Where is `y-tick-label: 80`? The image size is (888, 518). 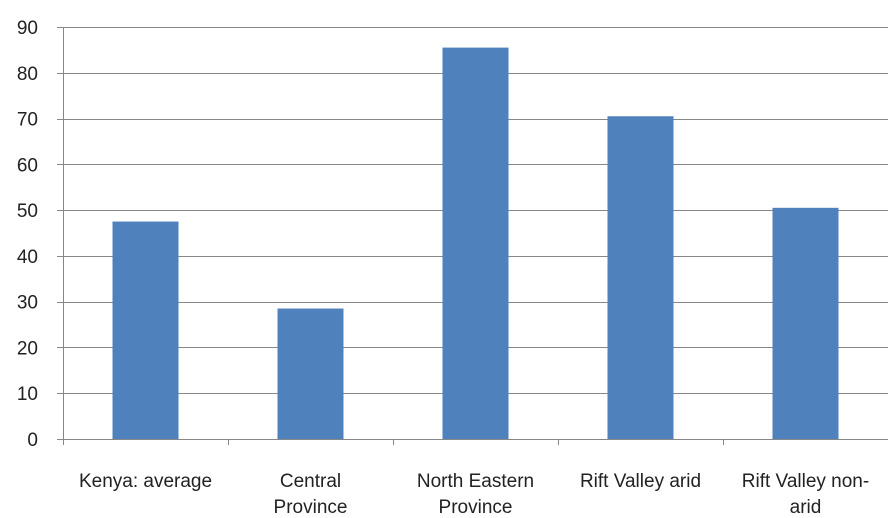 y-tick-label: 80 is located at coordinates (27, 74).